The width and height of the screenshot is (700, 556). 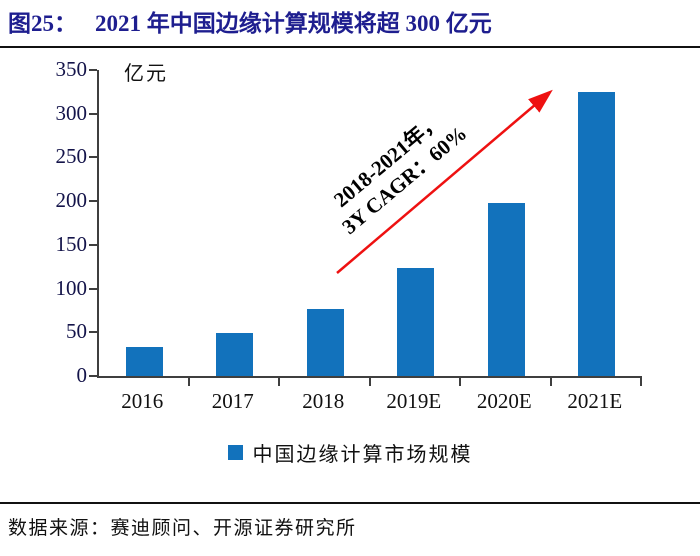 What do you see at coordinates (71, 200) in the screenshot?
I see `y-tick-label: 200` at bounding box center [71, 200].